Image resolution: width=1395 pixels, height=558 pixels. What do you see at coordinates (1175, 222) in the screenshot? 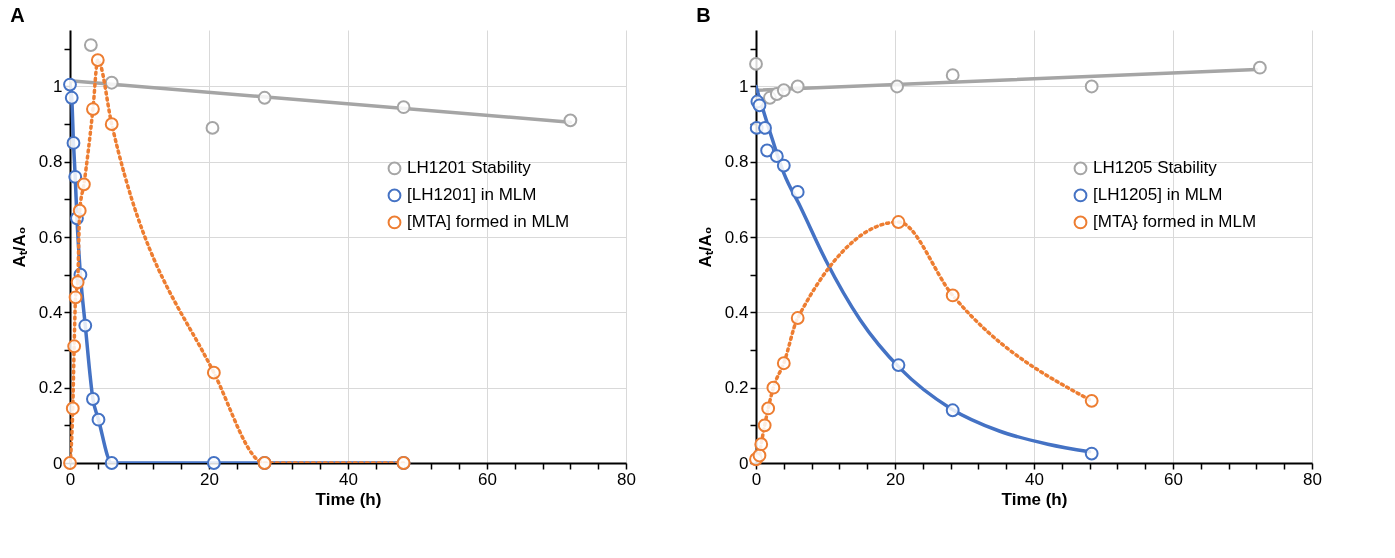
I see `legend-label: [MTA} formed in MLM` at bounding box center [1175, 222].